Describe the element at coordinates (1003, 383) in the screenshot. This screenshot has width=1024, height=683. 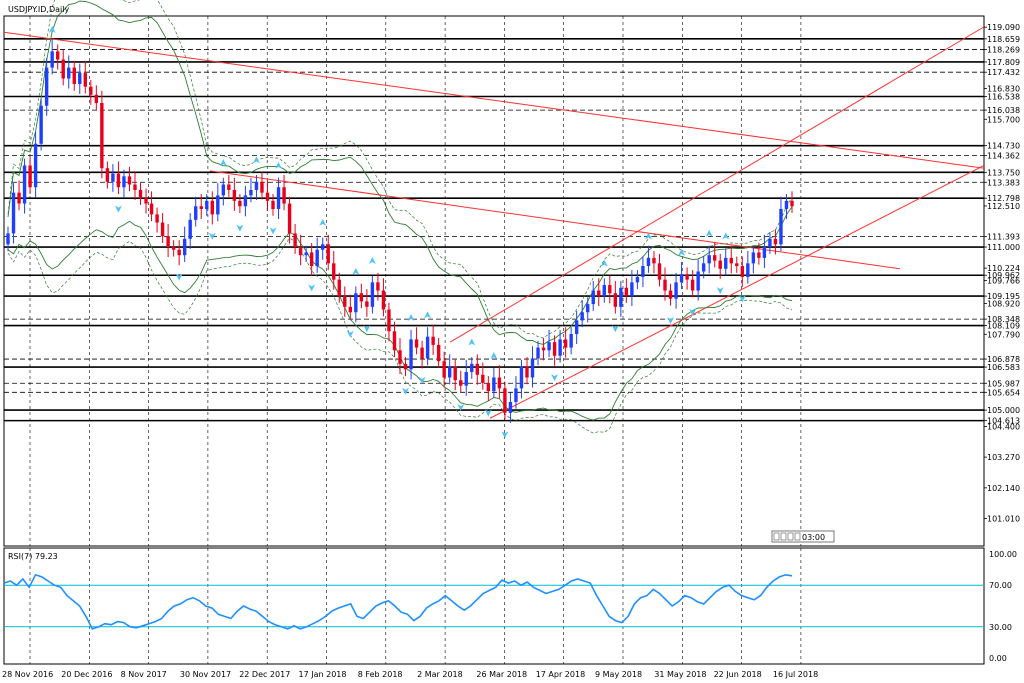
I see `price-tick-label: 105.987` at that location.